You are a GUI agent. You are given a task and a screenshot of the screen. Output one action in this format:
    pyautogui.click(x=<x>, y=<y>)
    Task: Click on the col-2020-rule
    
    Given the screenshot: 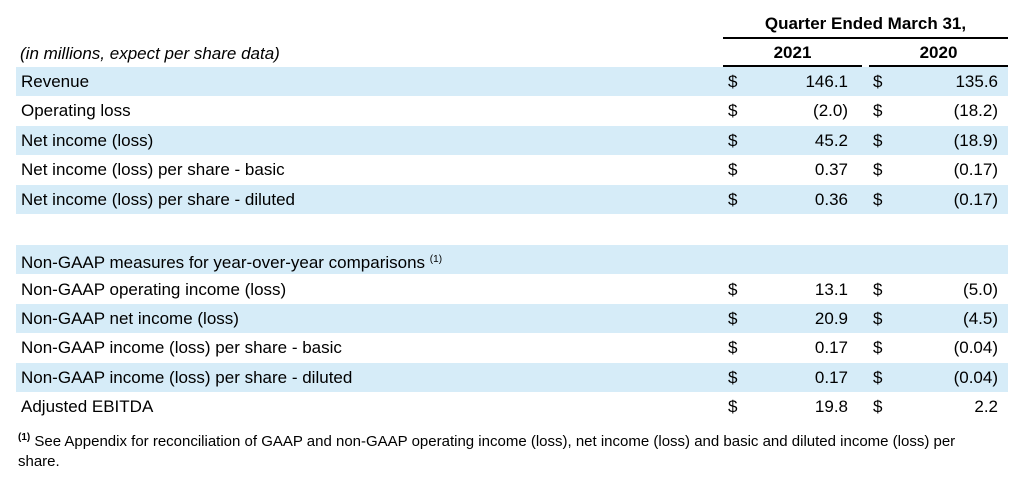 What is the action you would take?
    pyautogui.click(x=938, y=66)
    